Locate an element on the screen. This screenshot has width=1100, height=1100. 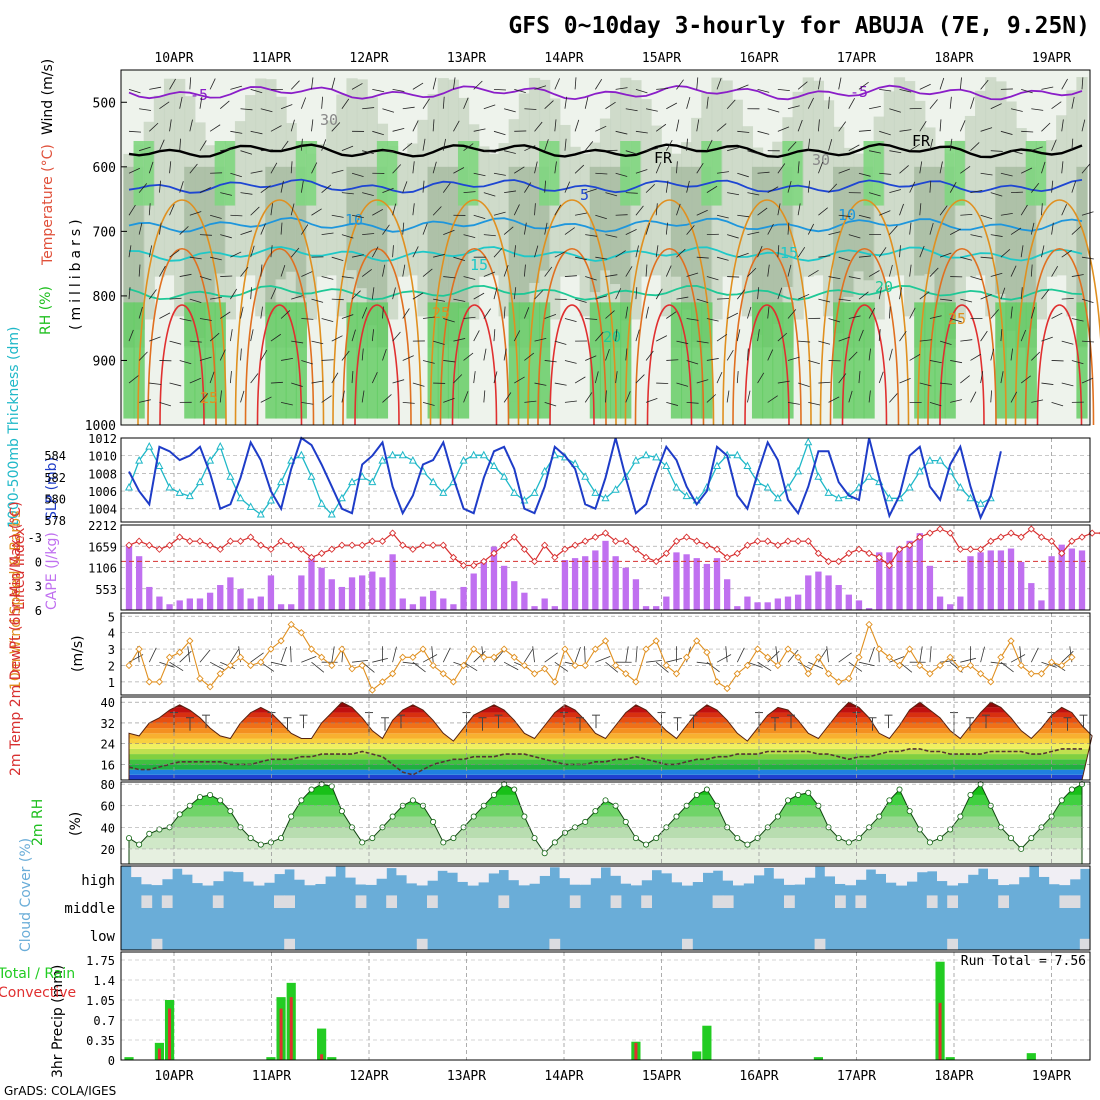
precip-total-bar is located at coordinates (818, 1058).